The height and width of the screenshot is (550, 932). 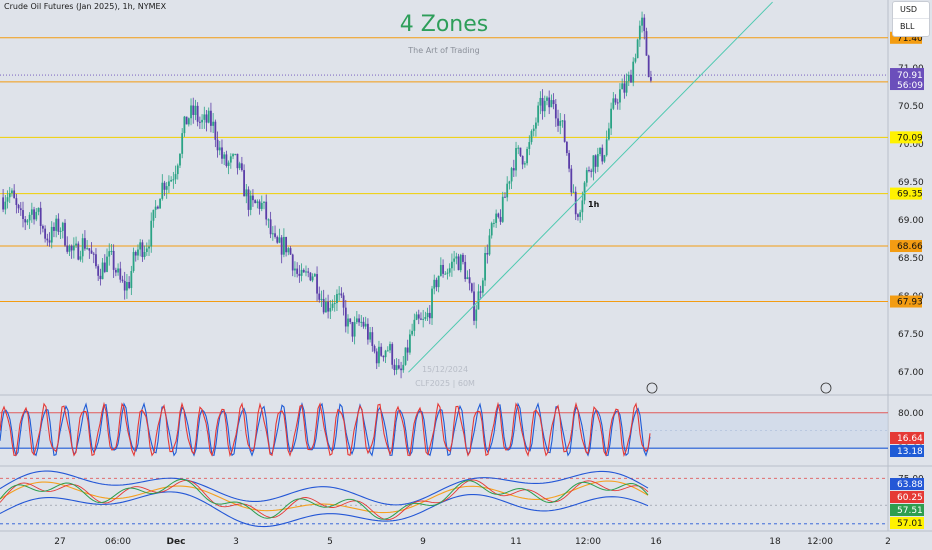 What do you see at coordinates (910, 138) in the screenshot?
I see `zone-price-label: 70.09` at bounding box center [910, 138].